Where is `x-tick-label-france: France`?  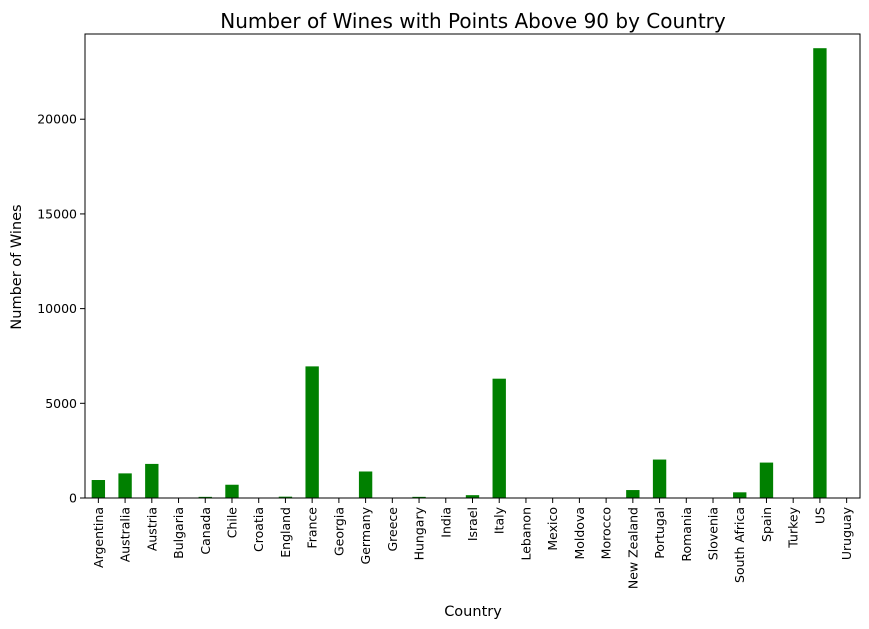 x-tick-label-france: France is located at coordinates (312, 528).